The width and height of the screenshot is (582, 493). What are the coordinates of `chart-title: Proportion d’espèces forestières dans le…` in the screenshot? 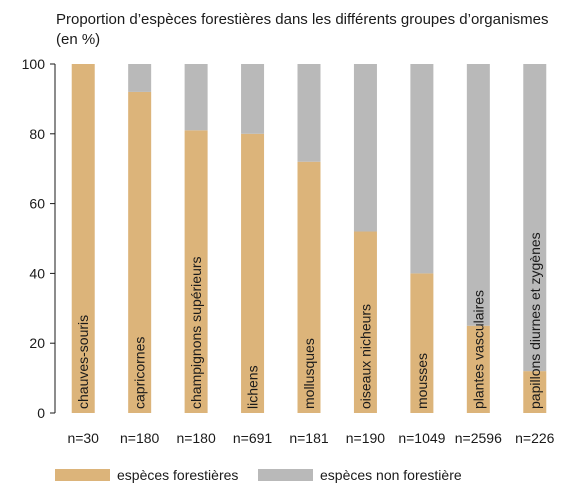 It's located at (302, 19).